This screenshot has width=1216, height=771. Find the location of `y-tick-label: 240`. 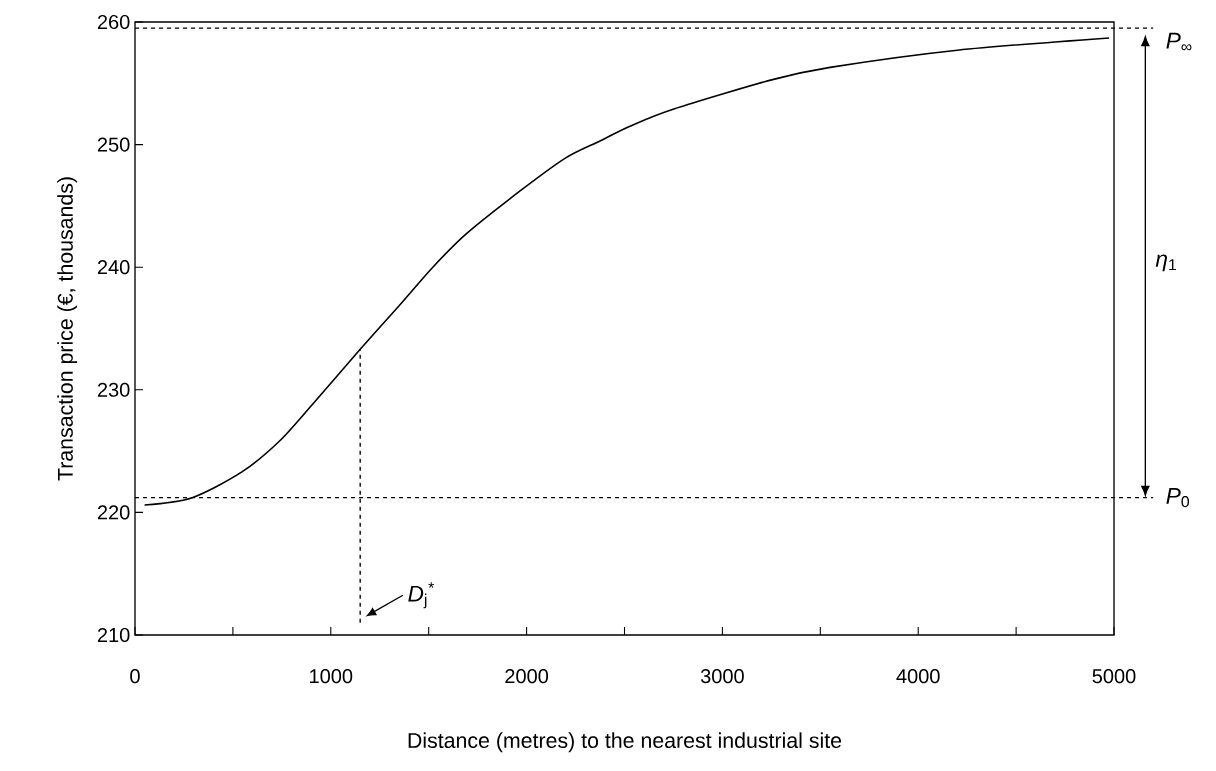

y-tick-label: 240 is located at coordinates (113, 267).